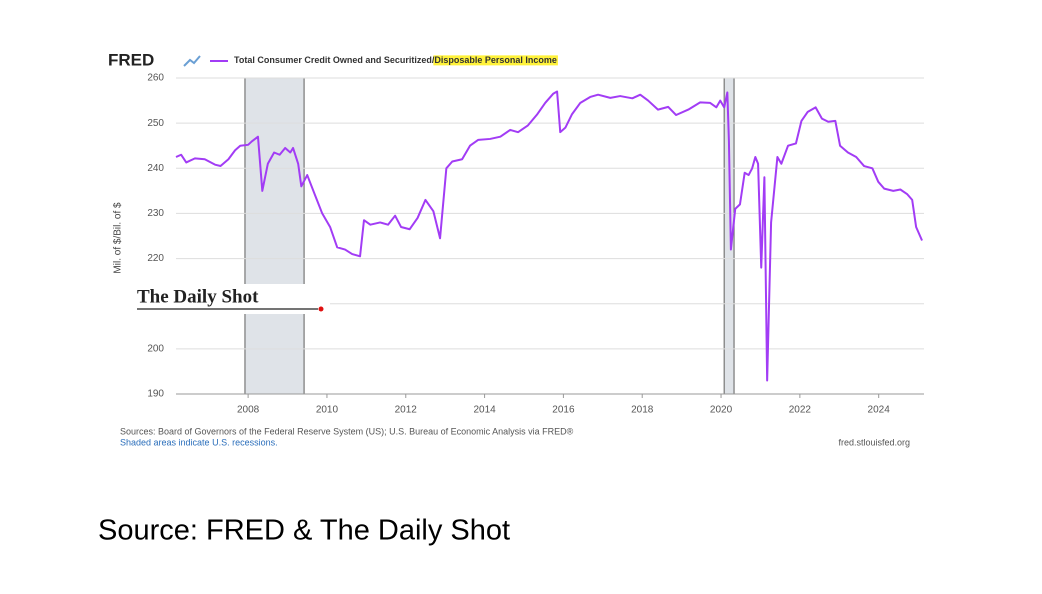 The image size is (1042, 594). Describe the element at coordinates (155, 348) in the screenshot. I see `y-tick-label: 200` at that location.